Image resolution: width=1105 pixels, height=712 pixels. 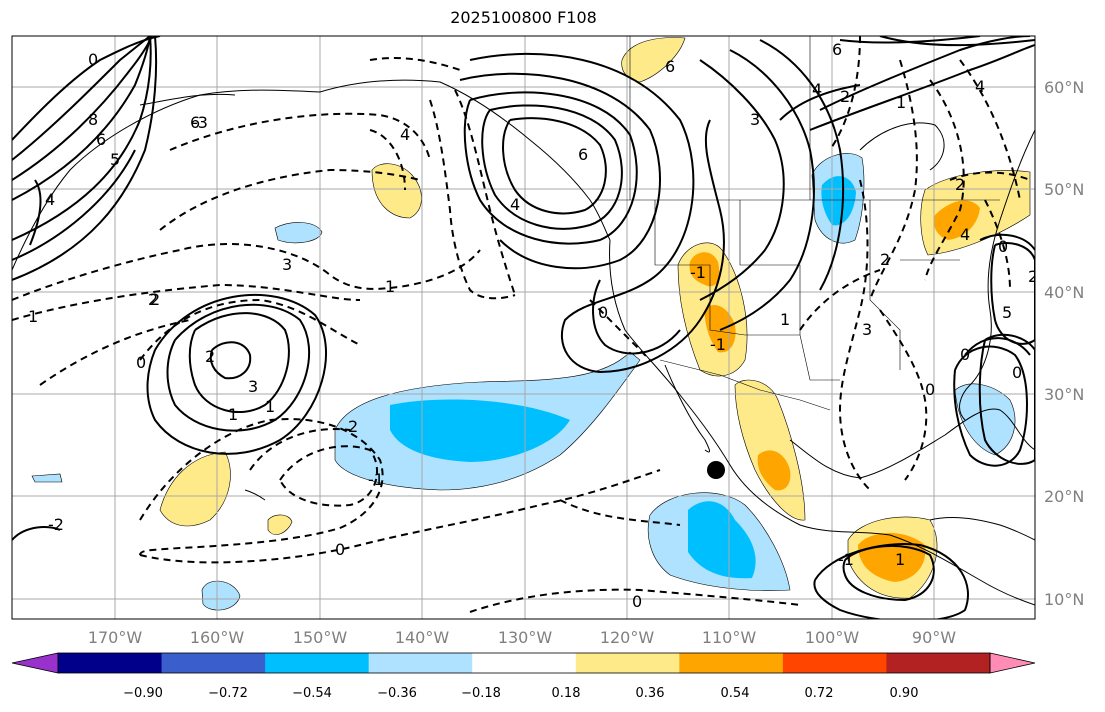 I want to click on contour-label: 8, so click(x=93, y=119).